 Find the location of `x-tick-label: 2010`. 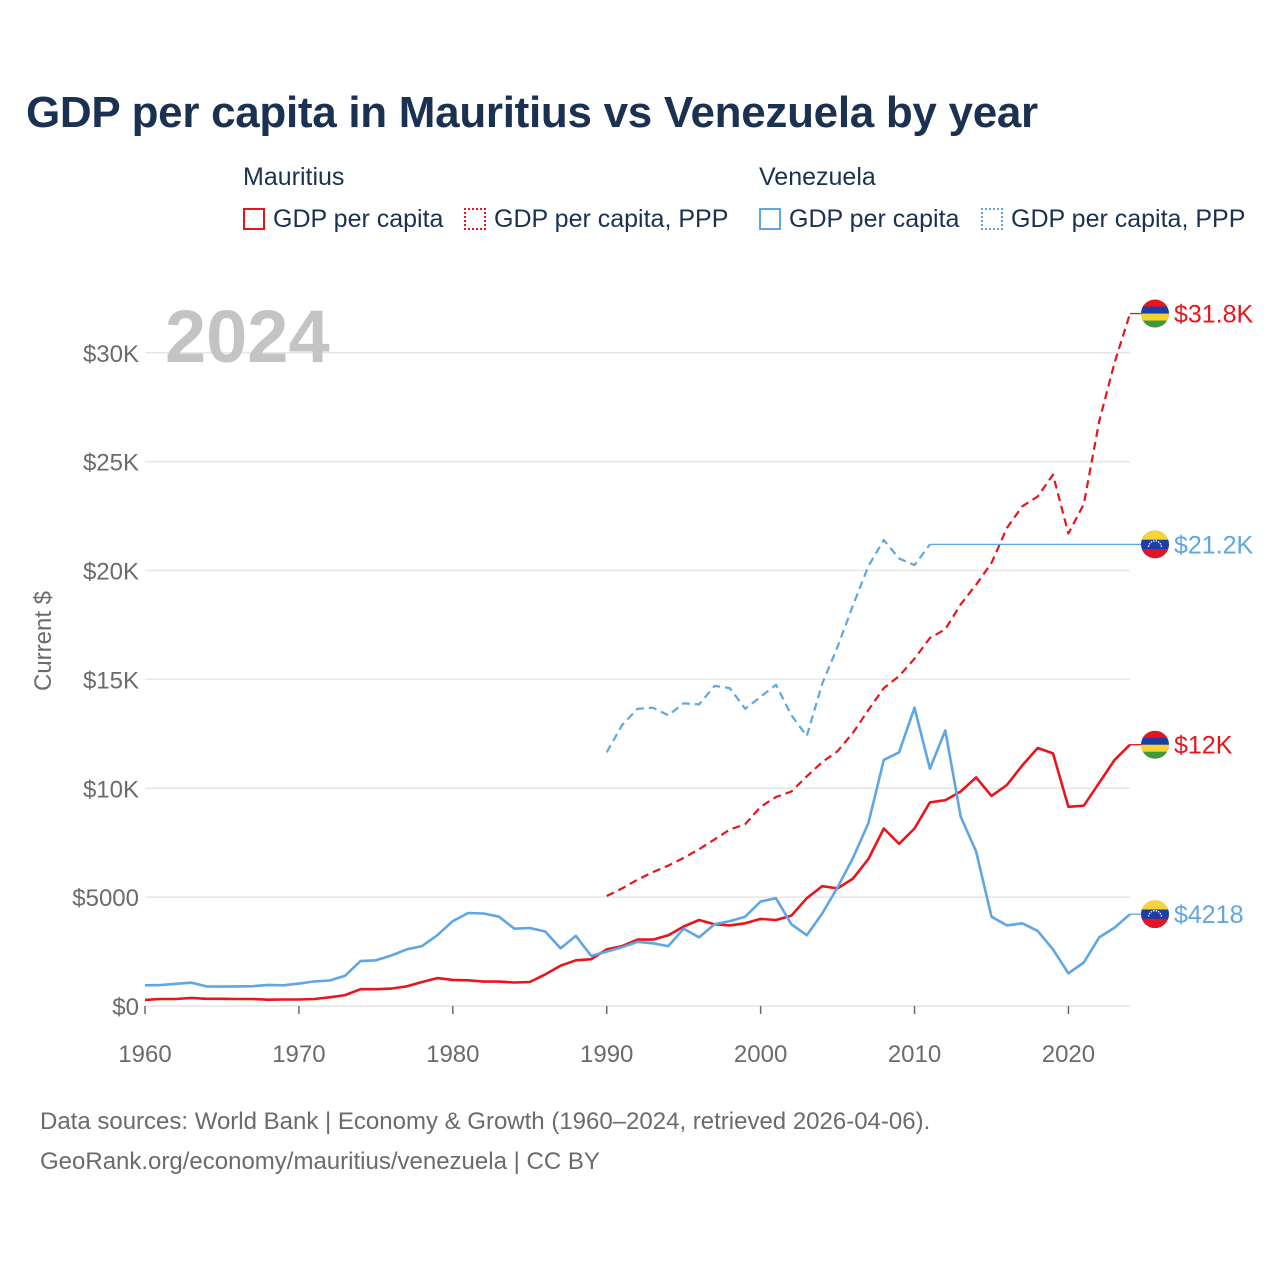

x-tick-label: 2010 is located at coordinates (914, 1054).